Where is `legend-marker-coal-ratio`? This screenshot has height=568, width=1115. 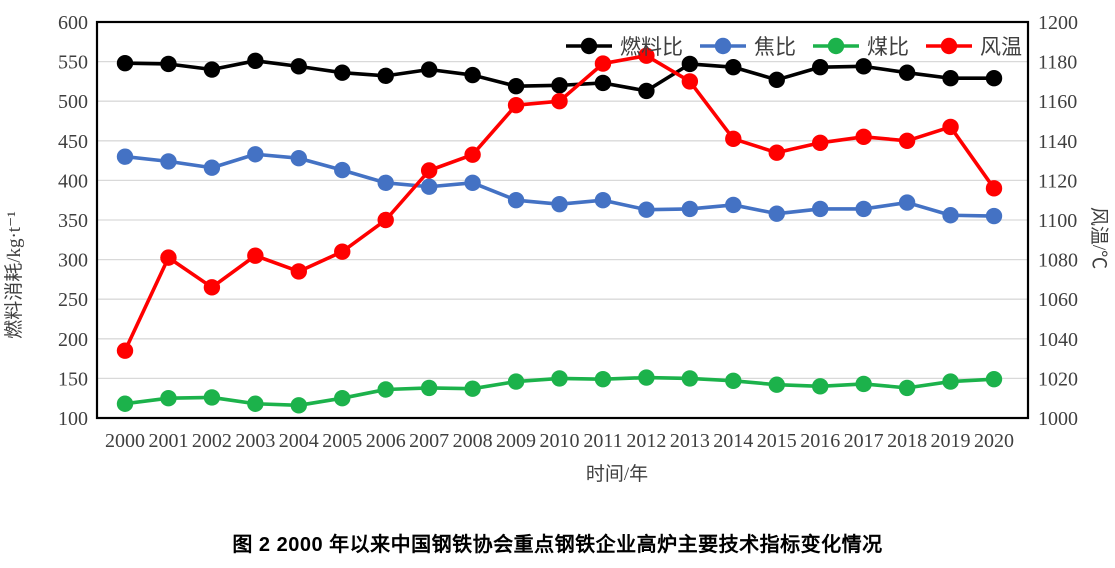
legend-marker-coal-ratio is located at coordinates (836, 46).